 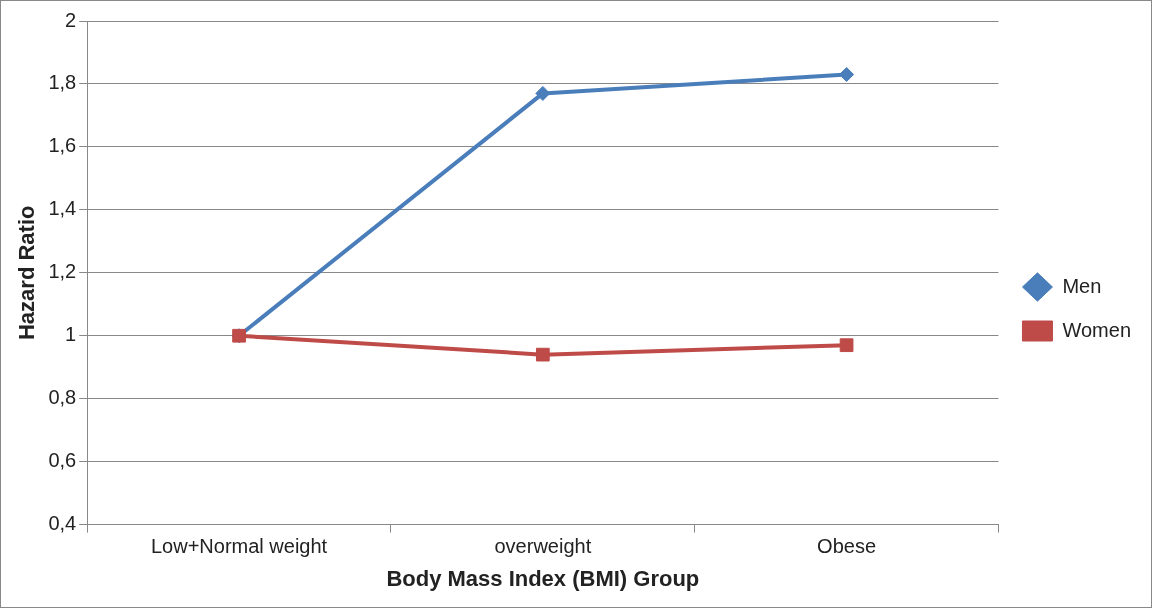 I want to click on y-tick-label: 0,4, so click(x=62, y=523).